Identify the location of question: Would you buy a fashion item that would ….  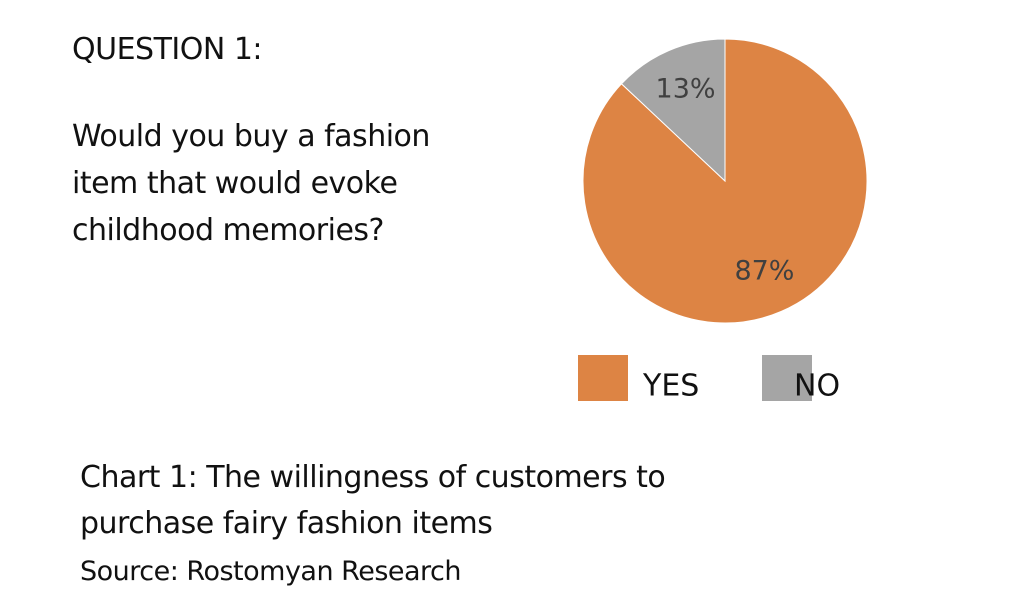
(251, 183).